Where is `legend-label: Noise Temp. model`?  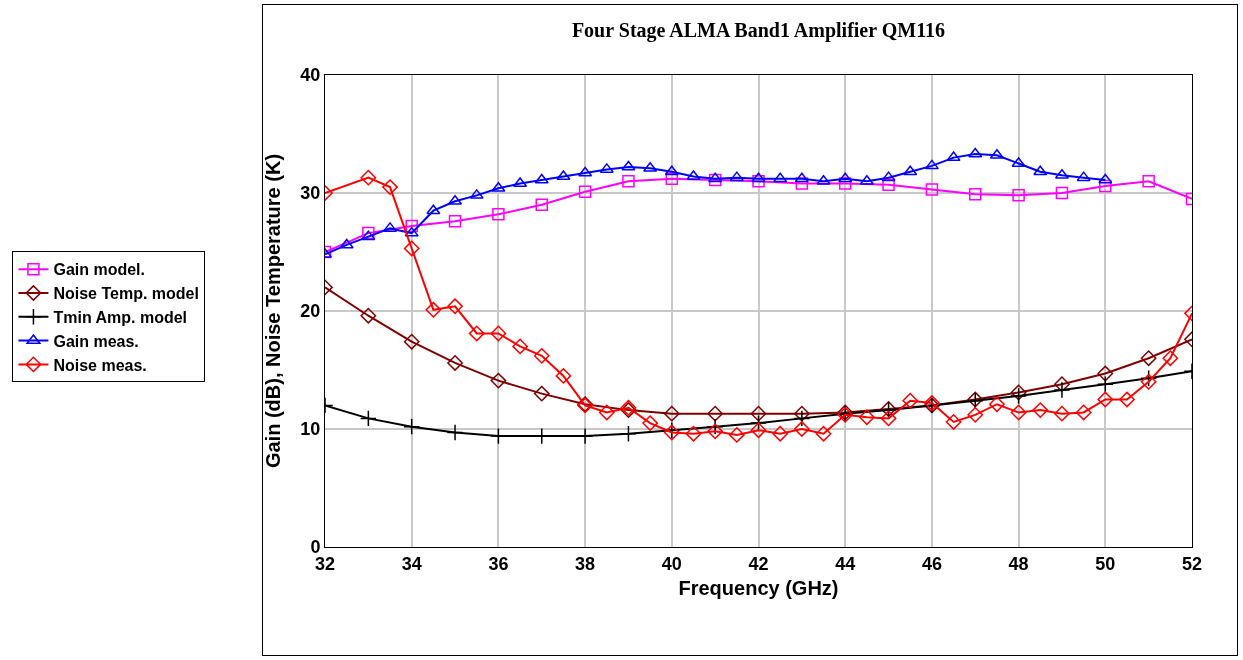 legend-label: Noise Temp. model is located at coordinates (126, 294).